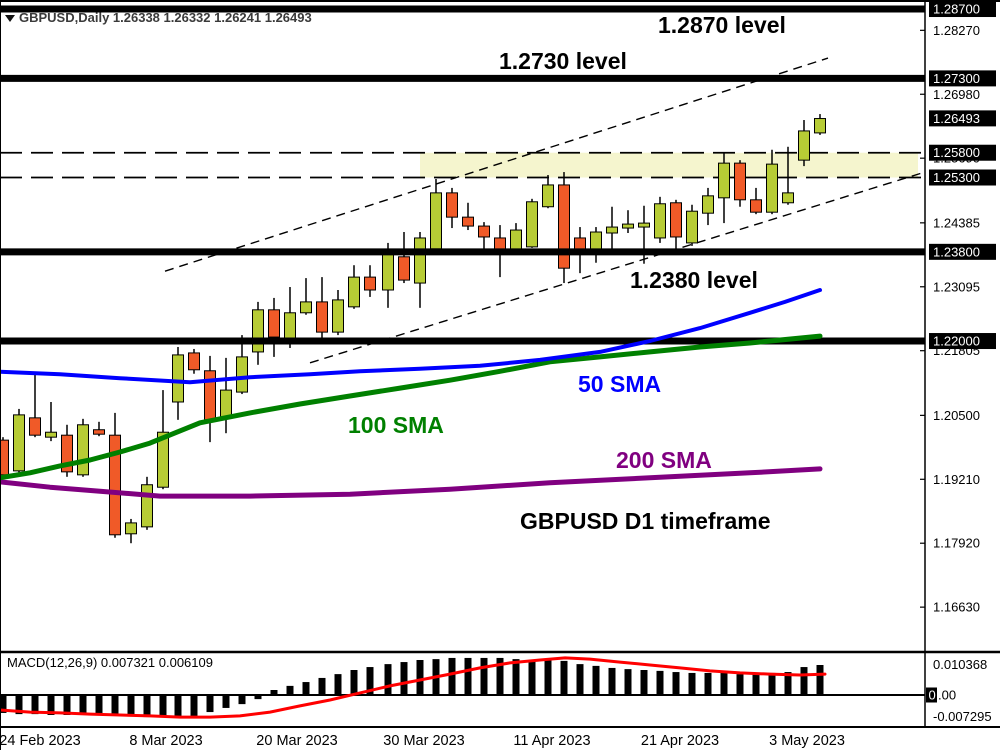  I want to click on price-badge-label: 1.22000, so click(956, 341).